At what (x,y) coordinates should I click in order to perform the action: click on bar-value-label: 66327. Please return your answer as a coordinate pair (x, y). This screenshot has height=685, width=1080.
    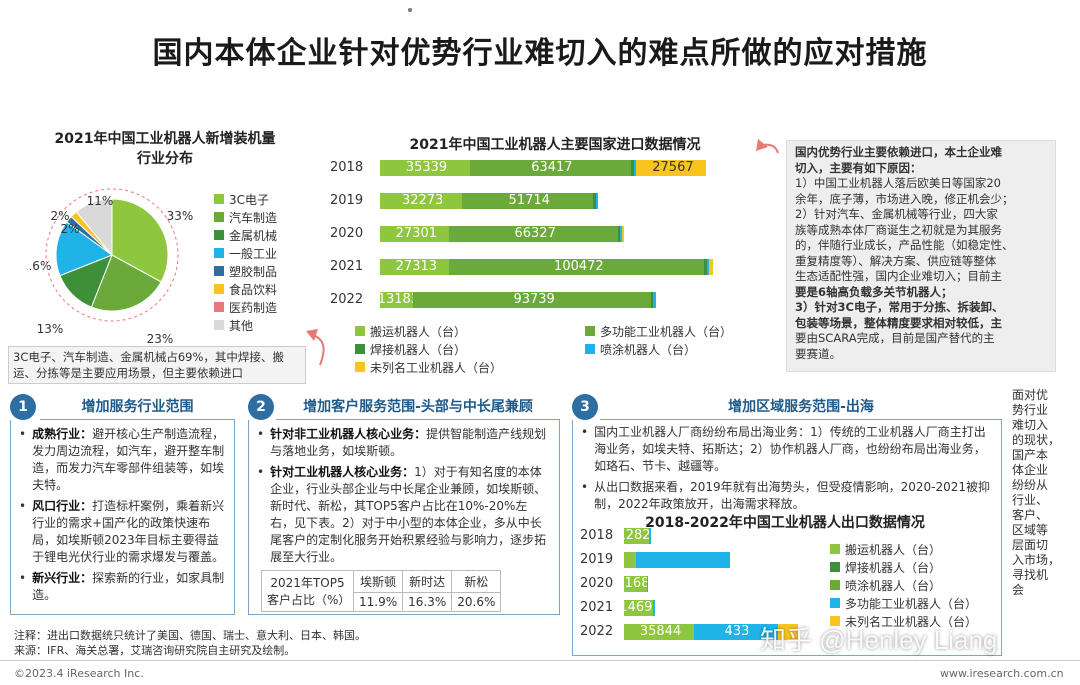
    Looking at the image, I should click on (535, 233).